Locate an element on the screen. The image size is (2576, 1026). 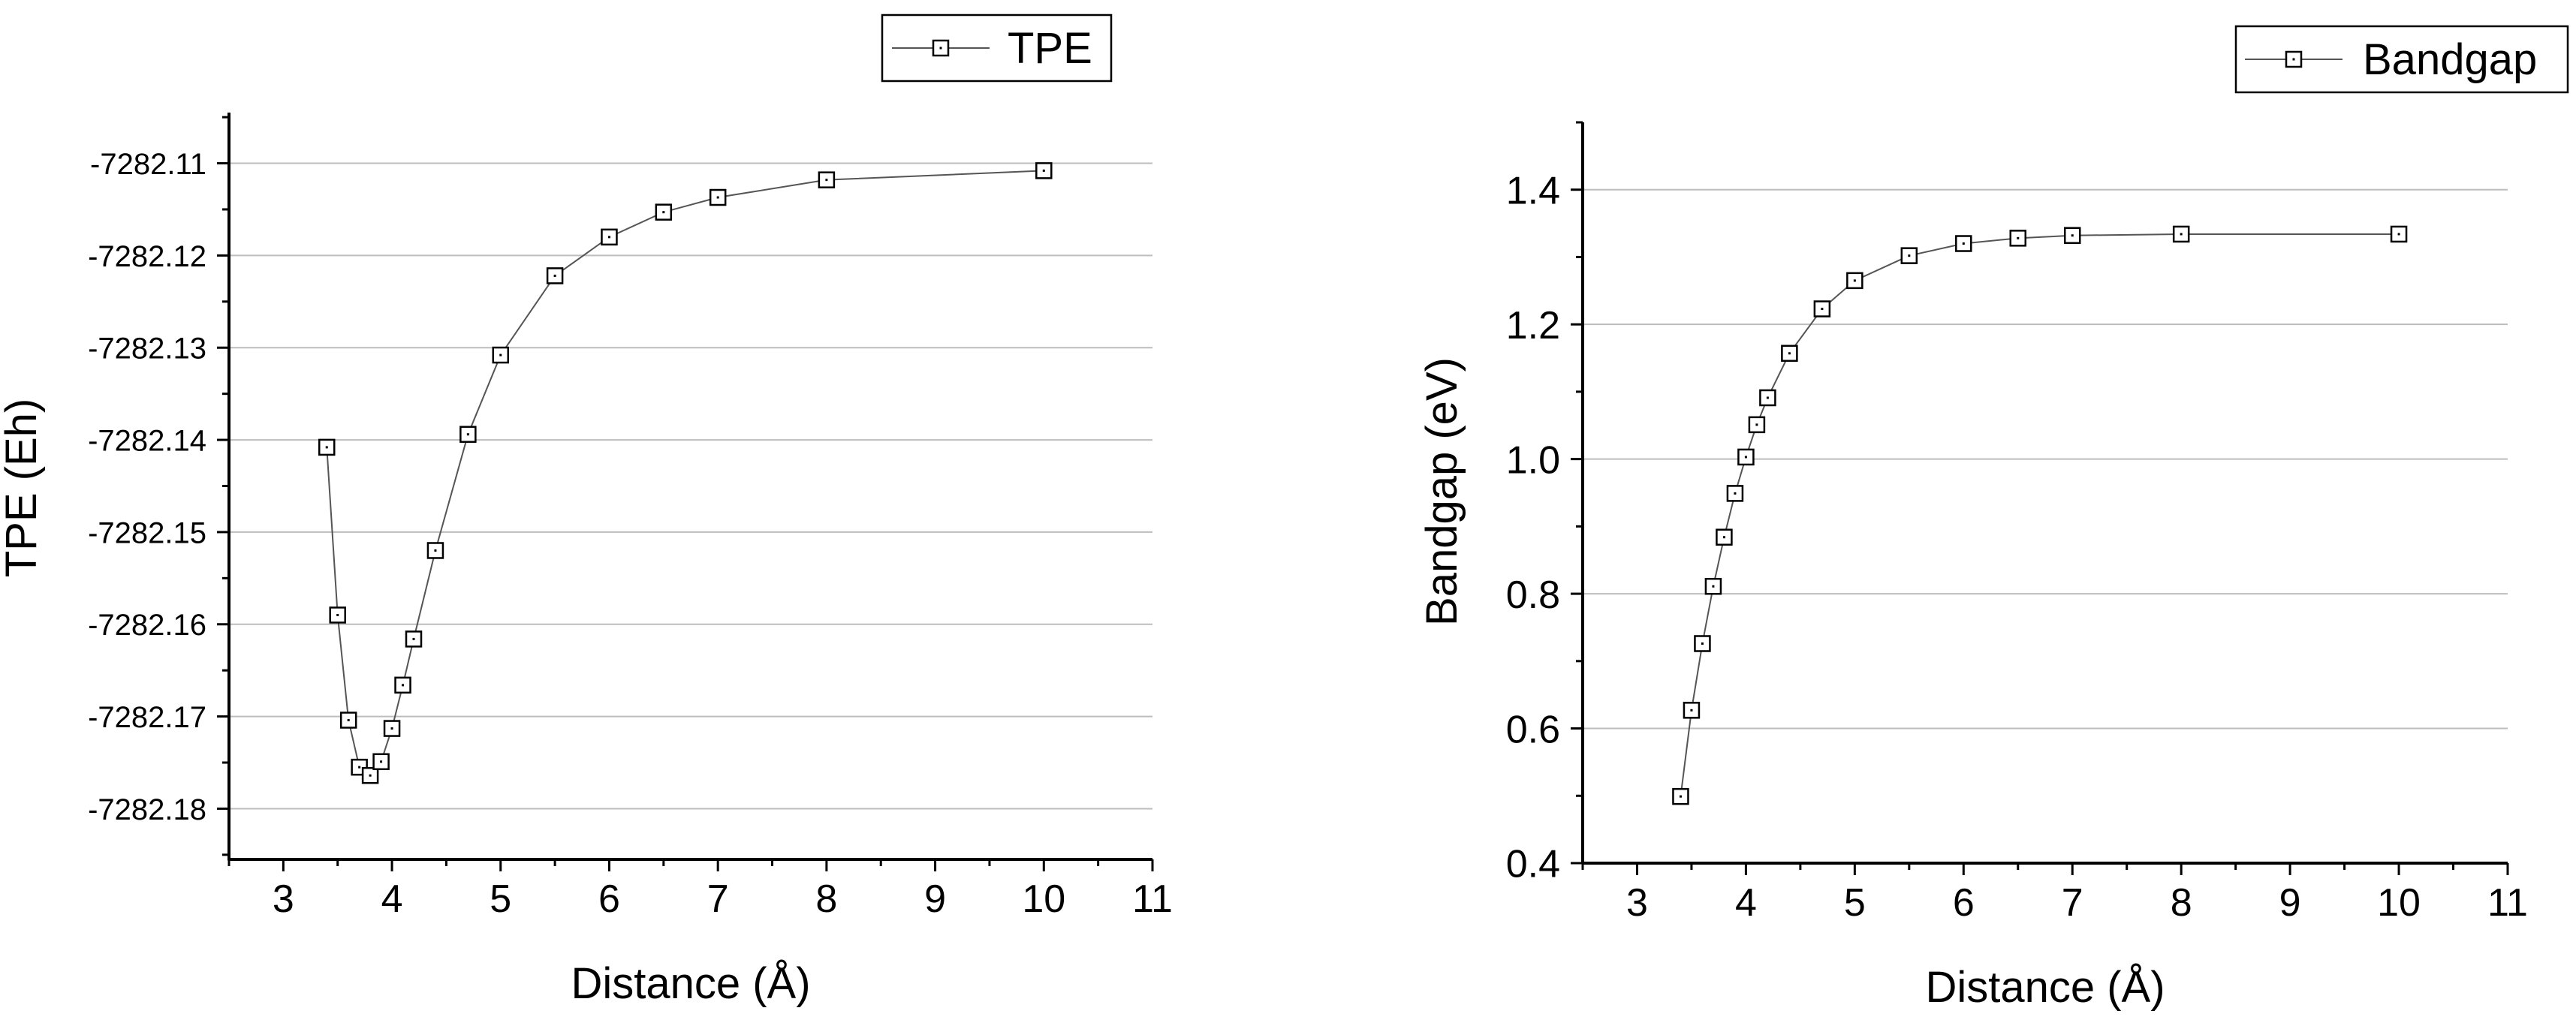
y-tick-label: -7282.11 is located at coordinates (148, 164).